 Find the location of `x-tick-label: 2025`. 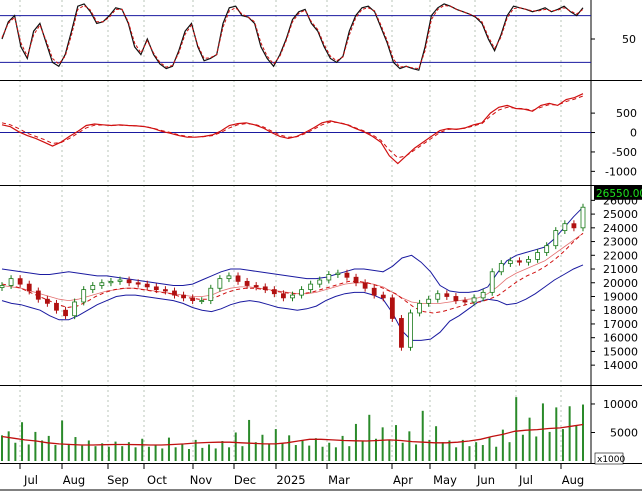

x-tick-label: 2025 is located at coordinates (290, 480).